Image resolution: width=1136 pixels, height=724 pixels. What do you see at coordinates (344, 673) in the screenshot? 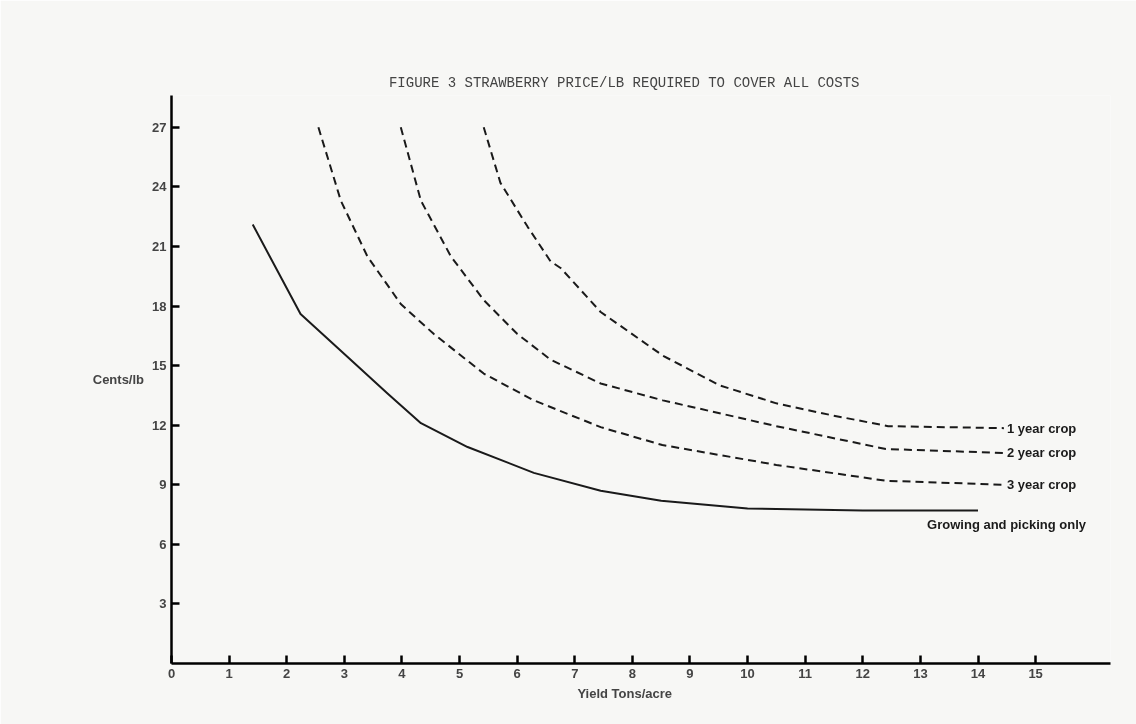
I see `x-tick-label: 3` at bounding box center [344, 673].